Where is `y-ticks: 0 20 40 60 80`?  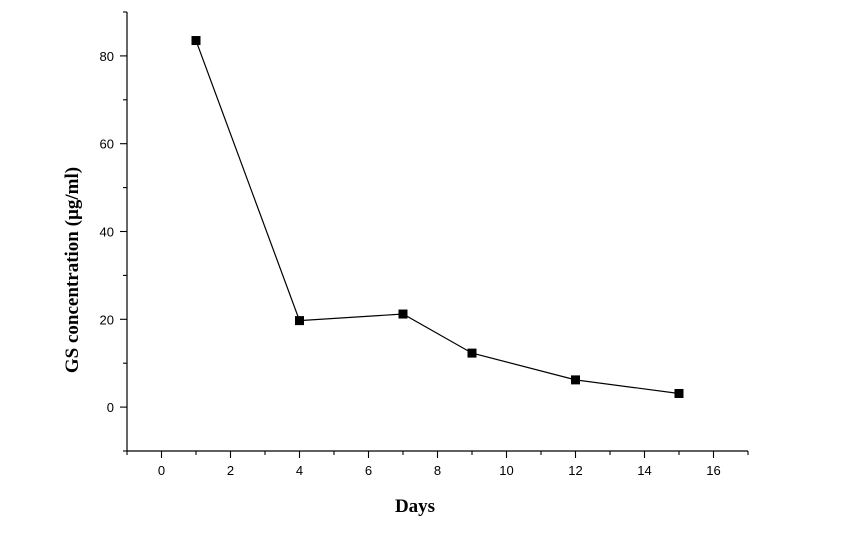
y-ticks: 0 20 40 60 80 is located at coordinates (113, 231).